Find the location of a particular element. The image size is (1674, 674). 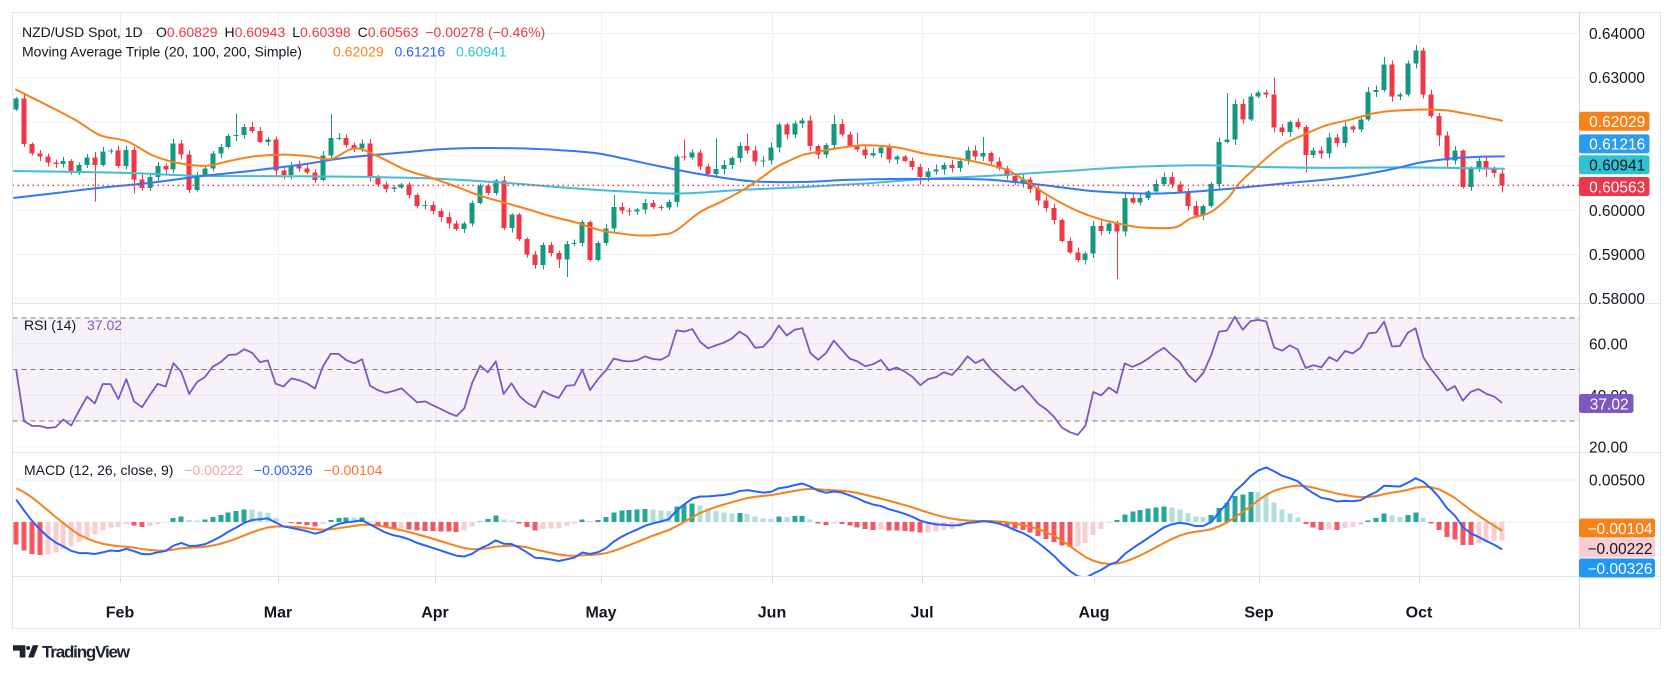

svg-text: Sep is located at coordinates (1259, 613).